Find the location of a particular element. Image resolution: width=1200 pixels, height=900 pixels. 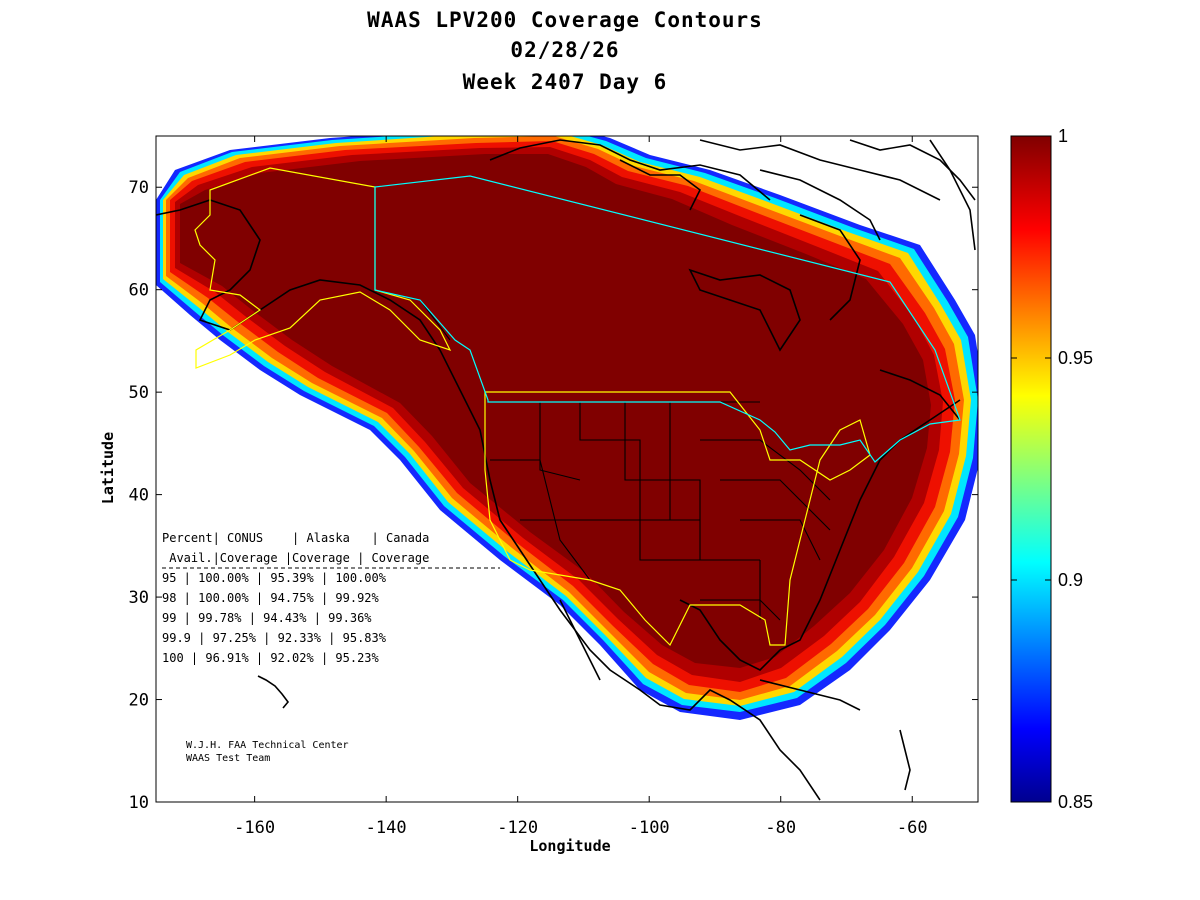

y-tick-label: 60 is located at coordinates (139, 291).